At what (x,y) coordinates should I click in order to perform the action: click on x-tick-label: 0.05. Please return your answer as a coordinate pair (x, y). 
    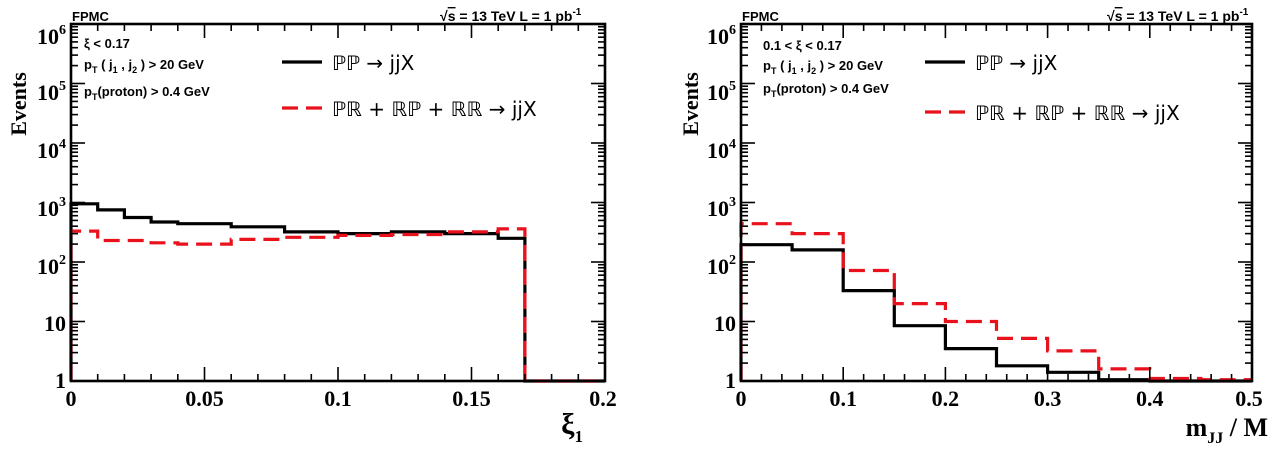
    Looking at the image, I should click on (204, 398).